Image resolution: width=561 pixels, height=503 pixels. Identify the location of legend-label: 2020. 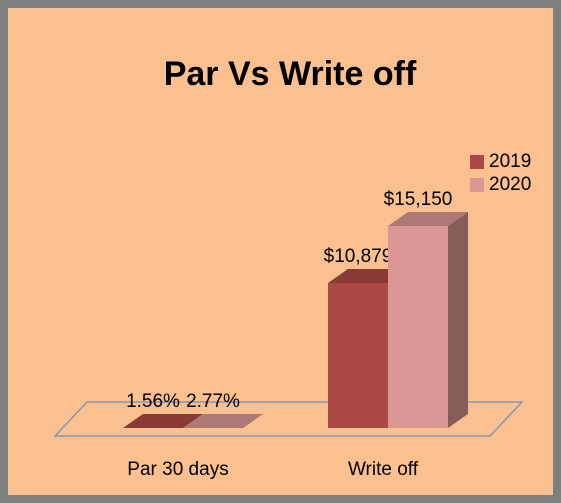
(510, 184).